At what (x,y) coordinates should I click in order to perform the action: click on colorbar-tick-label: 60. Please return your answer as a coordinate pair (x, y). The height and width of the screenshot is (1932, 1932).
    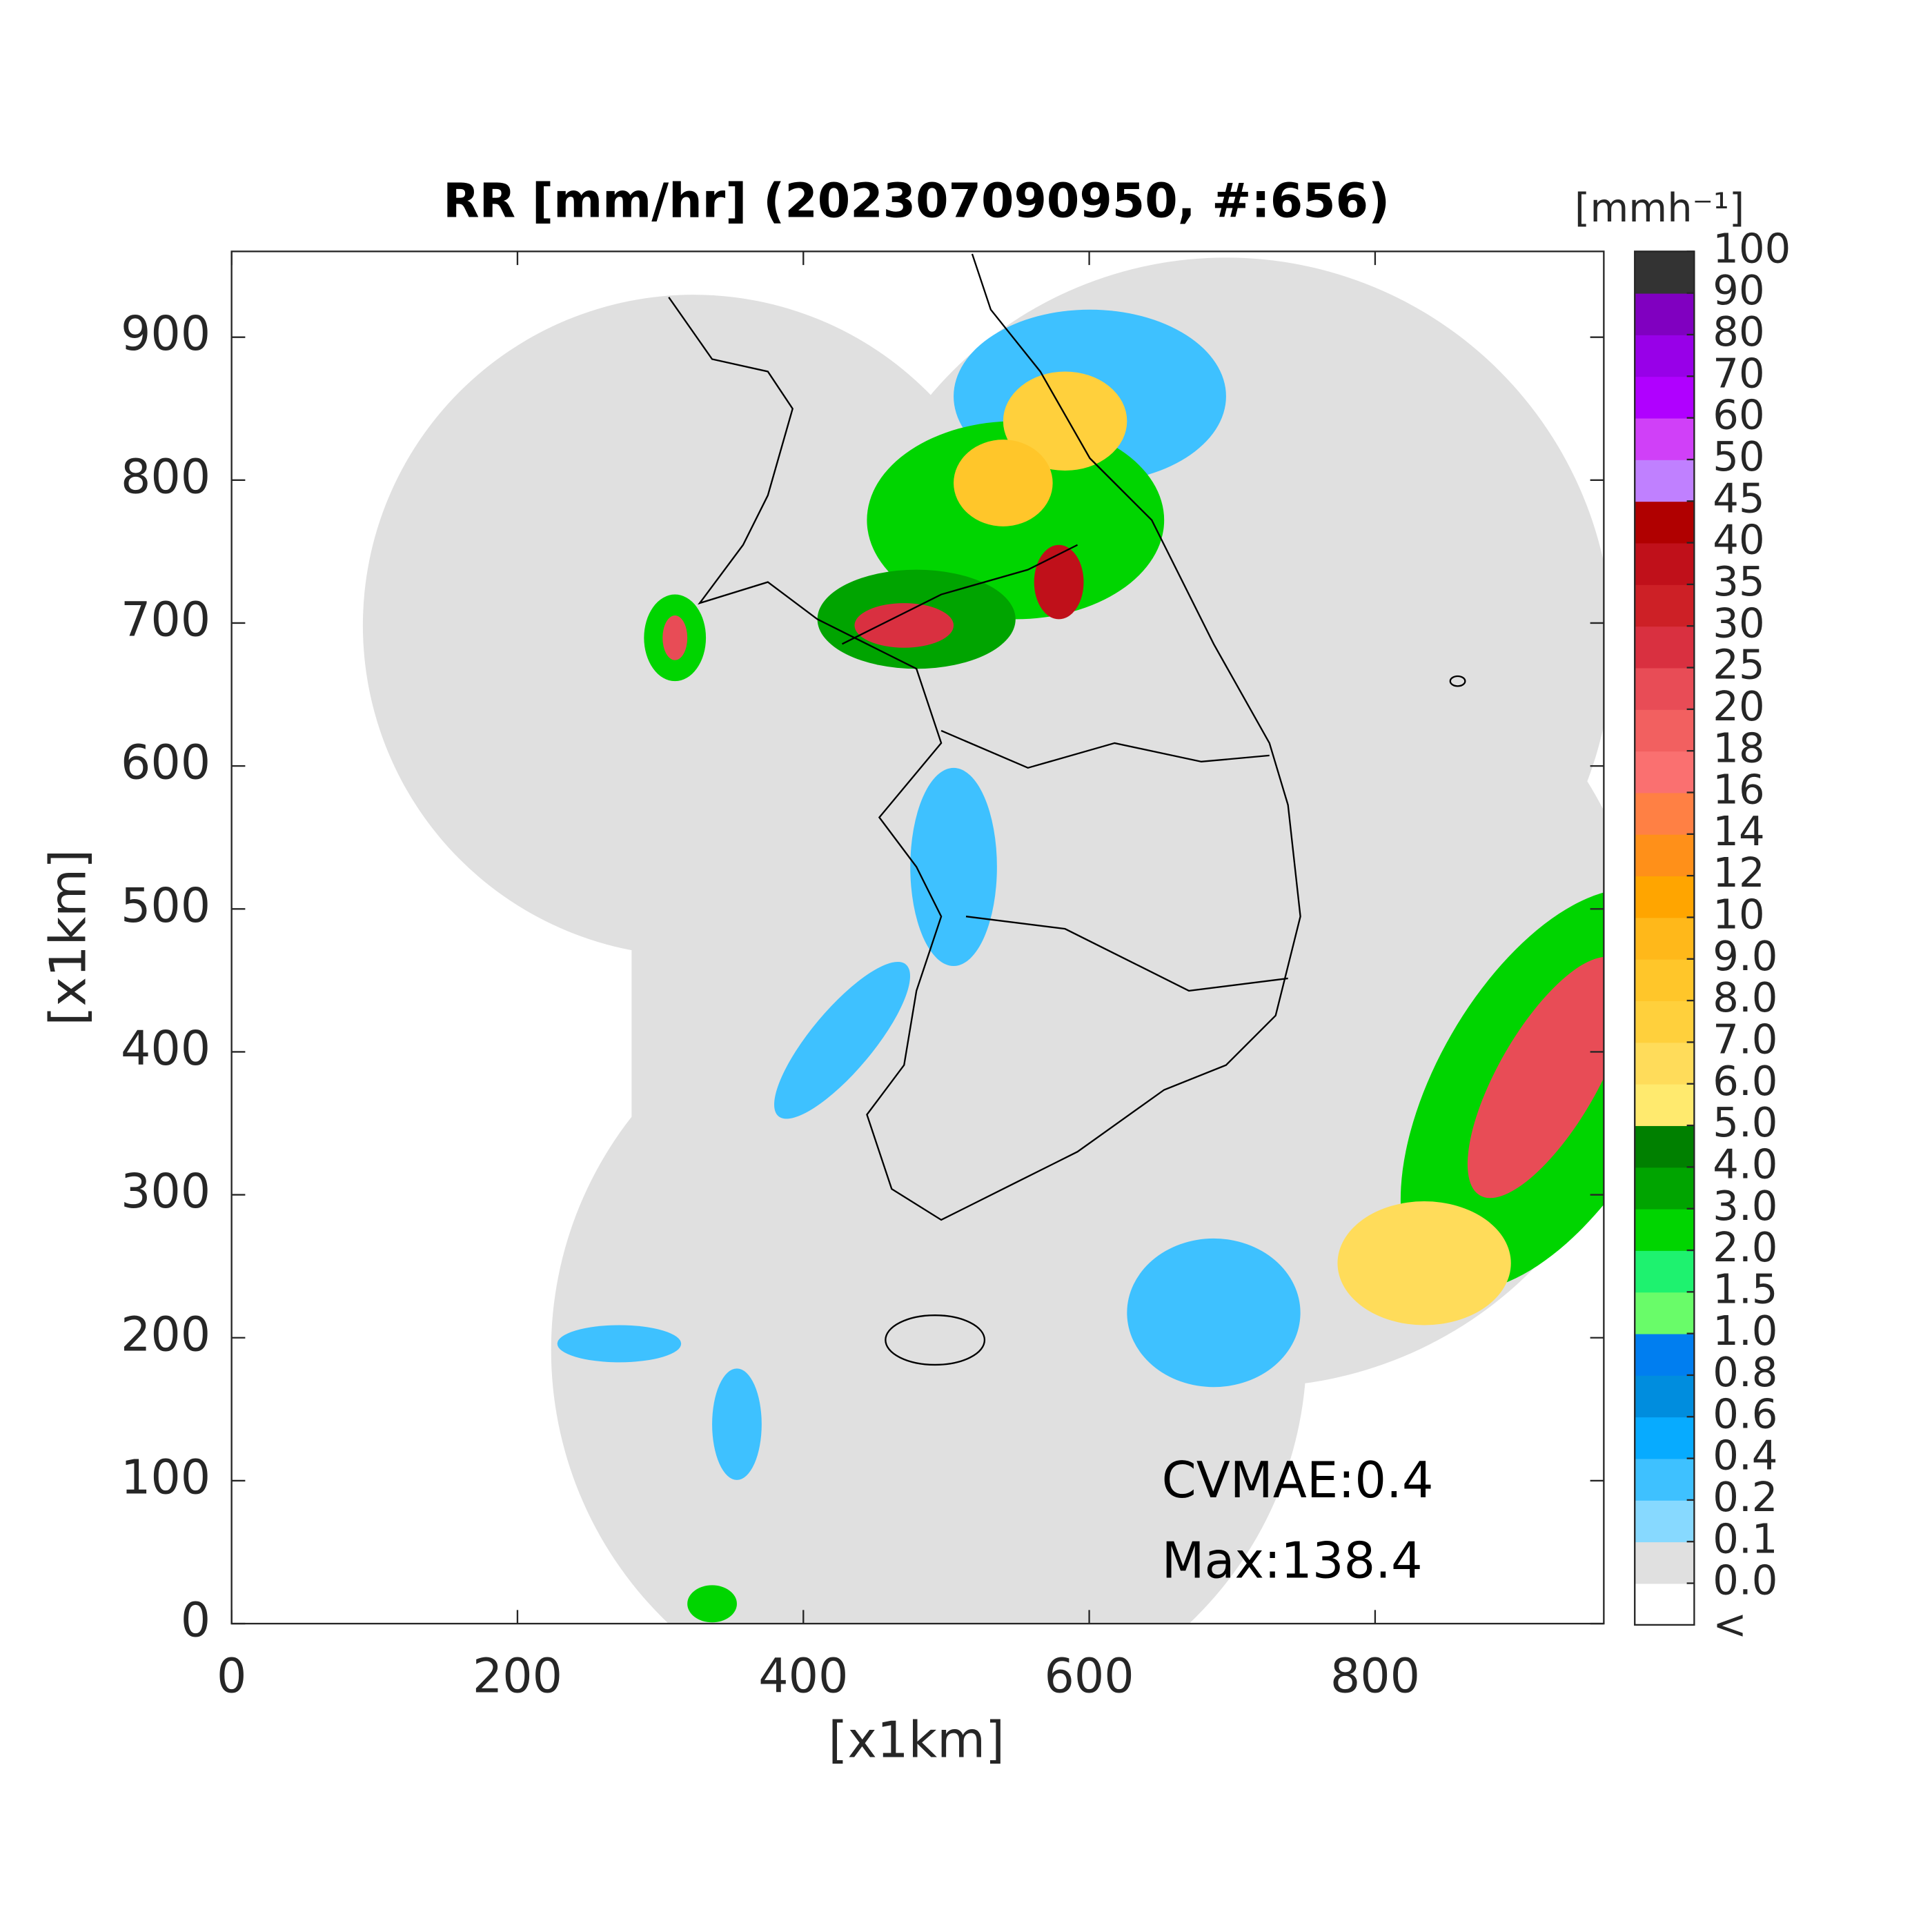
    Looking at the image, I should click on (1738, 415).